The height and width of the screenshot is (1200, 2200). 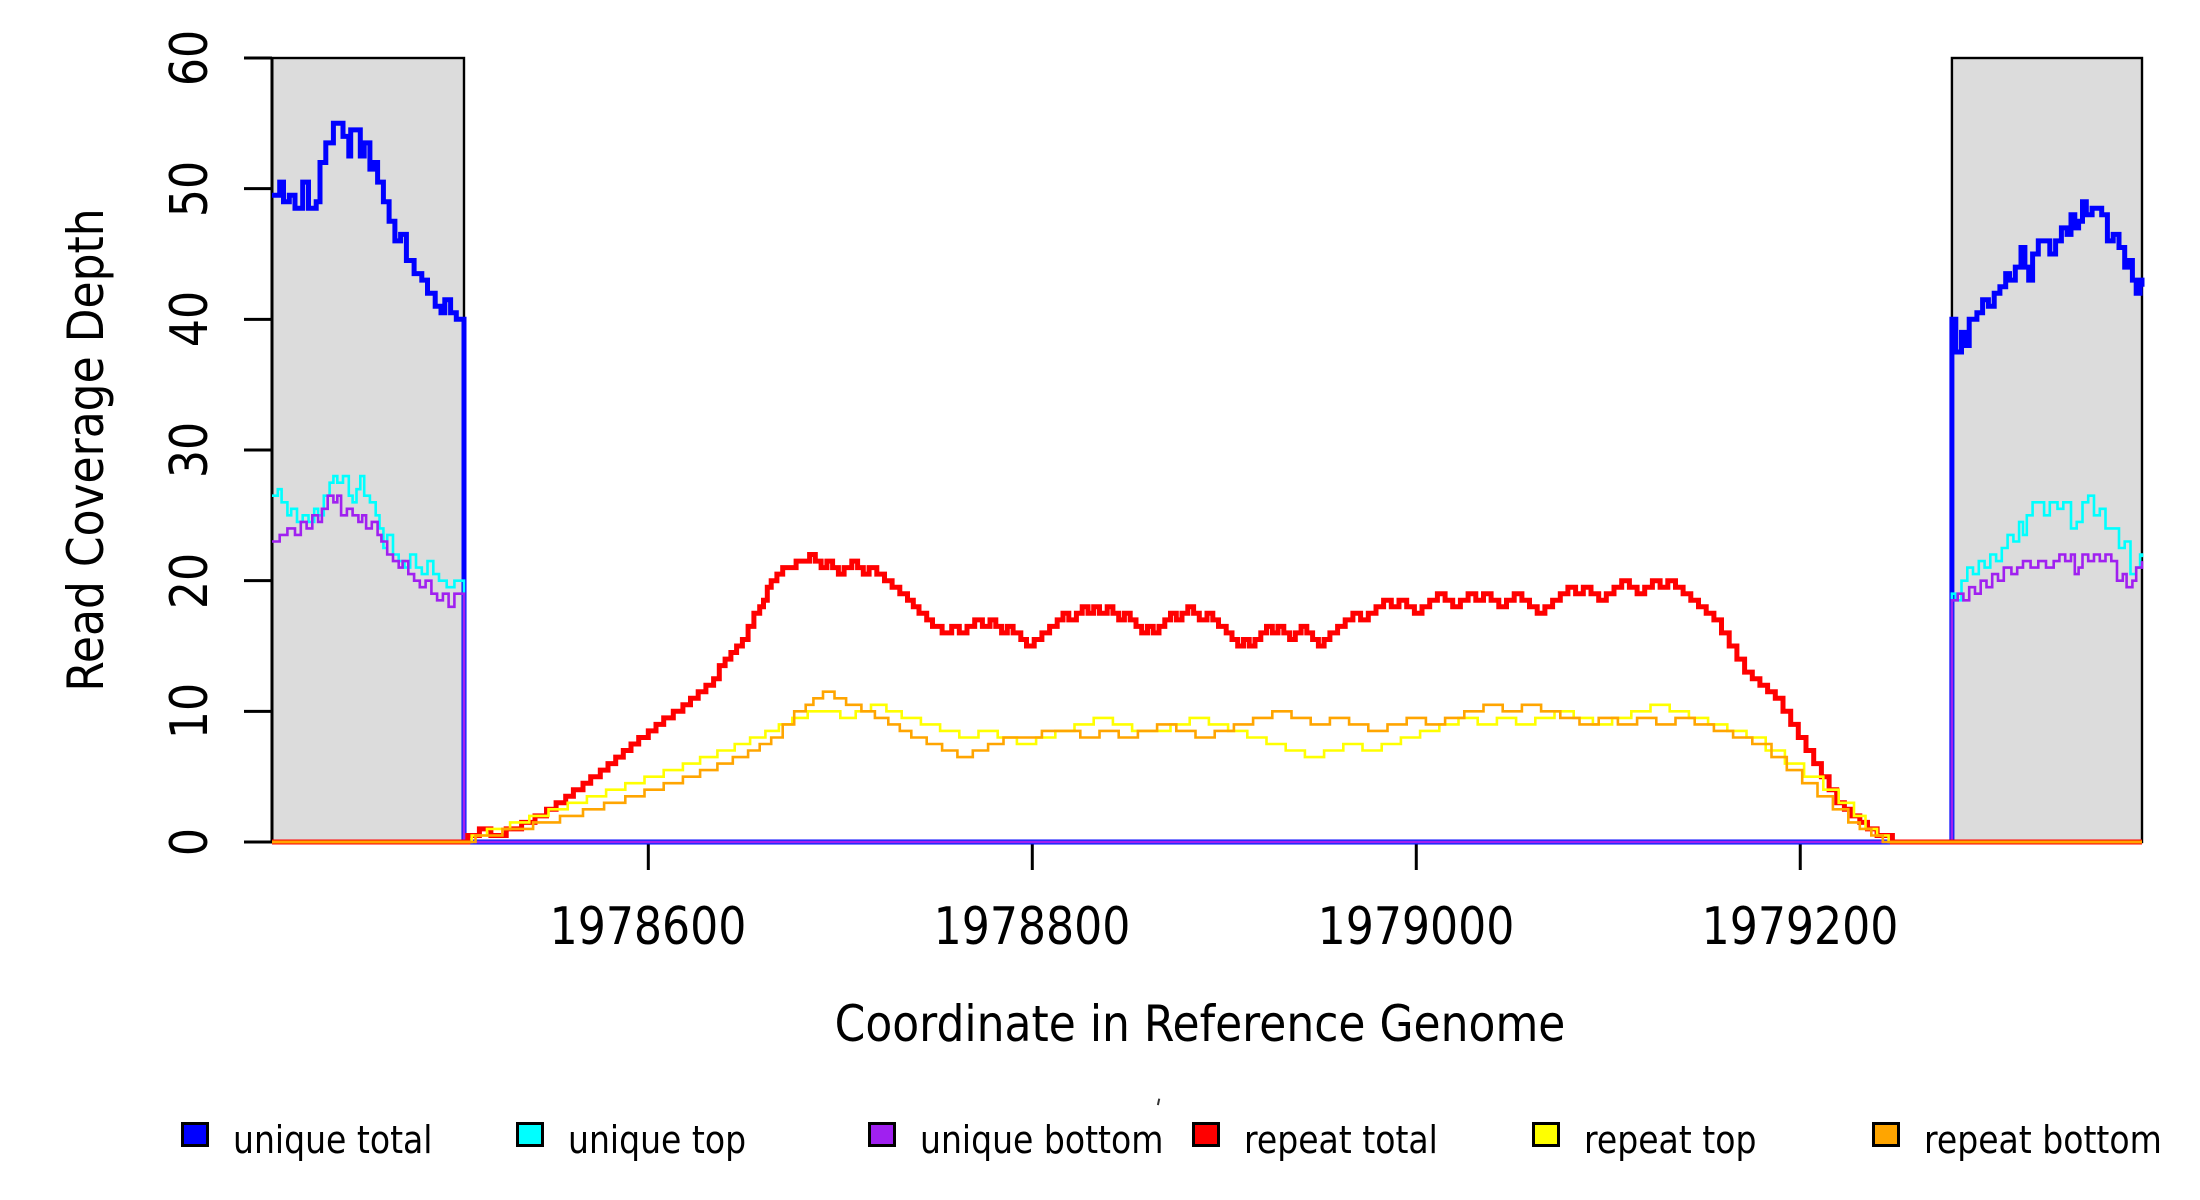 What do you see at coordinates (1341, 1140) in the screenshot?
I see `legend-label: repeat total` at bounding box center [1341, 1140].